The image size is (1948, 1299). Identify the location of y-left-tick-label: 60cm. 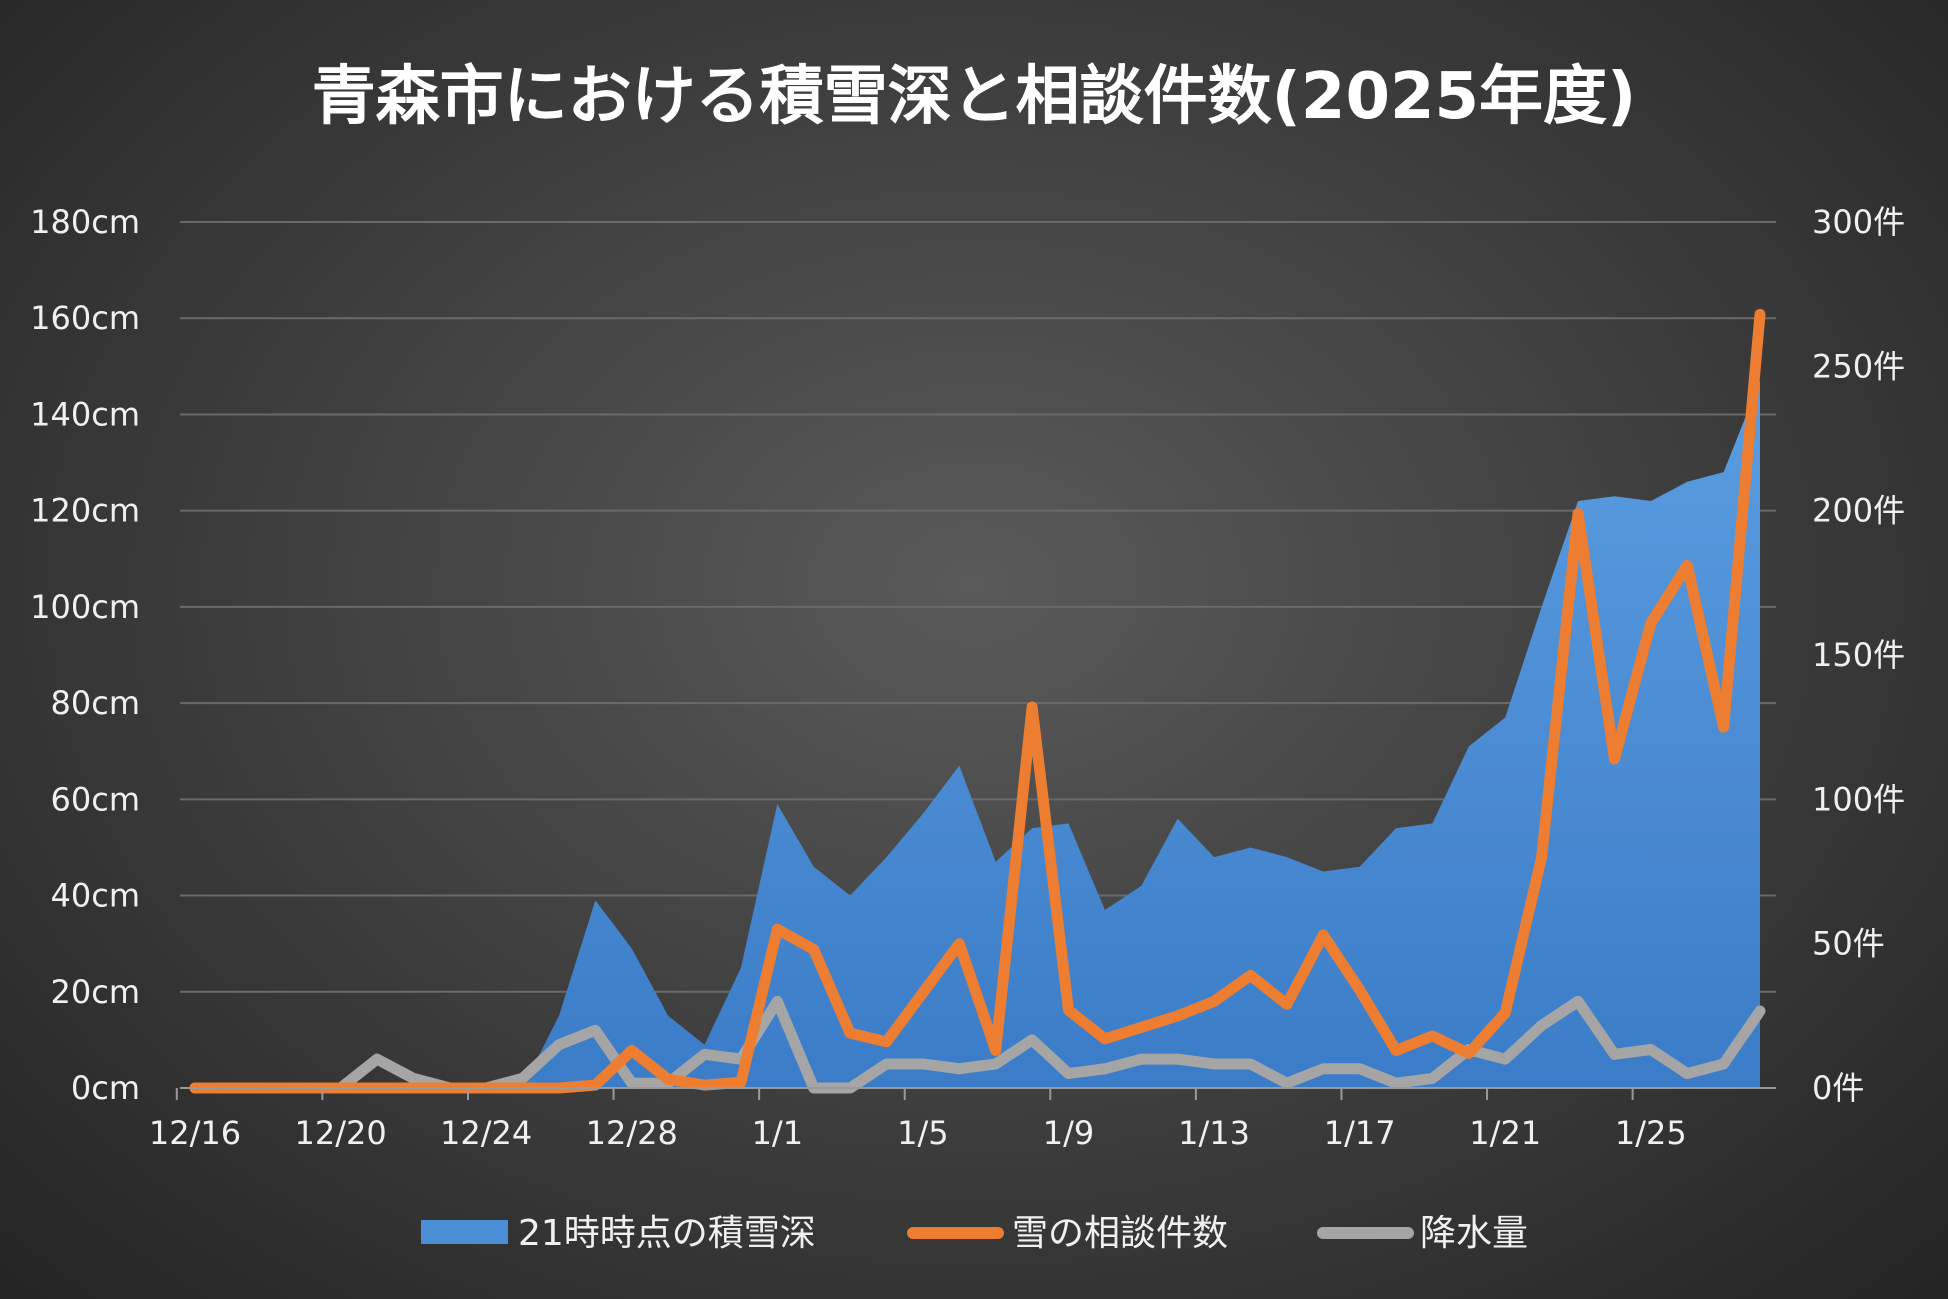
(95, 799).